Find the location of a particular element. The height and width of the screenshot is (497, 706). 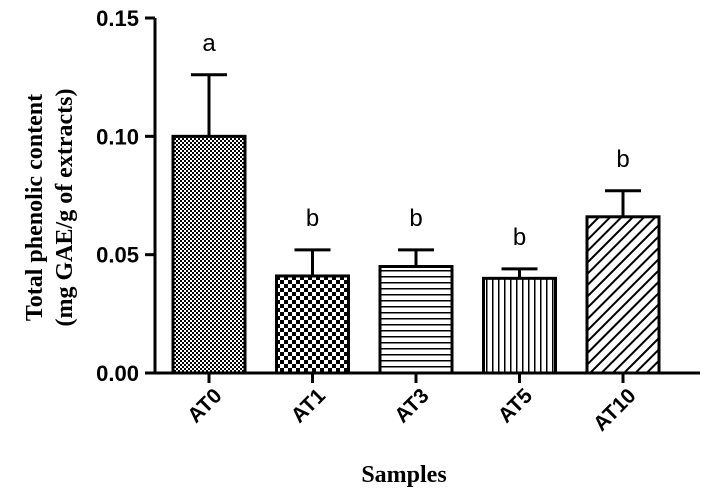

y-tick-label: 0.10 is located at coordinates (117, 136).